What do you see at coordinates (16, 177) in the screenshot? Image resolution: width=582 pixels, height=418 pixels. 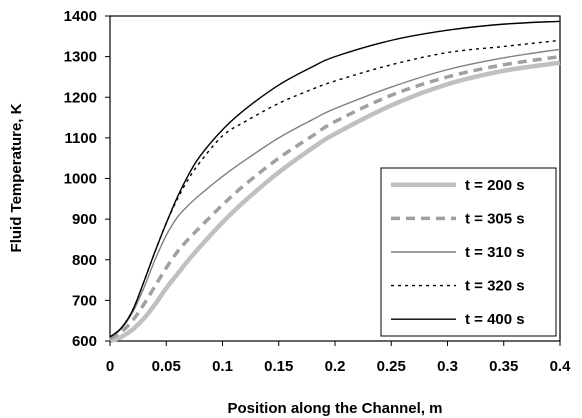 I see `y-axis-title: Fluid Temperature, K` at bounding box center [16, 177].